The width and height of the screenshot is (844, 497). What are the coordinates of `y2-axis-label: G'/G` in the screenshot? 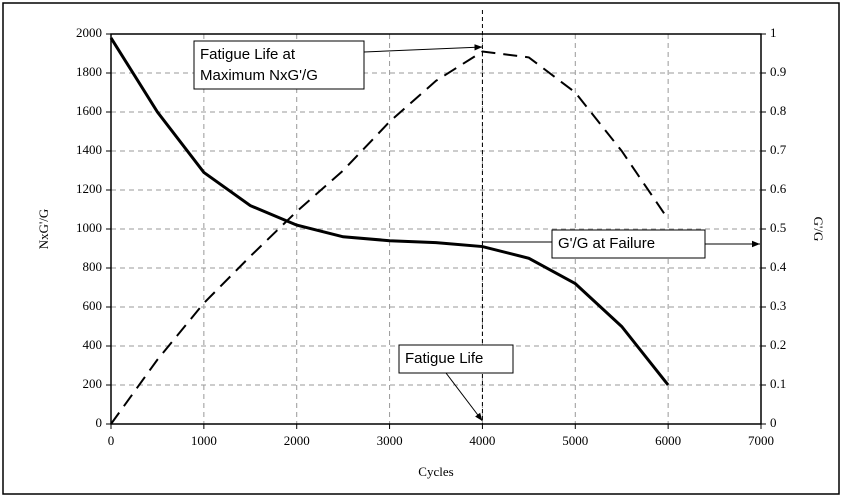 It's located at (818, 229).